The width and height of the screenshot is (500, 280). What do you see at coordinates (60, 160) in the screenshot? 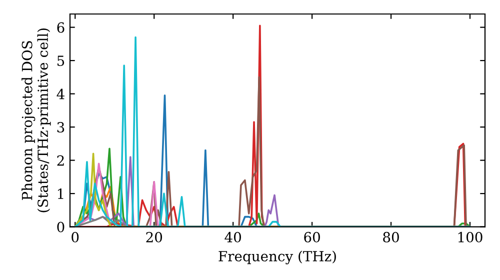
I see `y-tick-label: 2` at bounding box center [60, 160].